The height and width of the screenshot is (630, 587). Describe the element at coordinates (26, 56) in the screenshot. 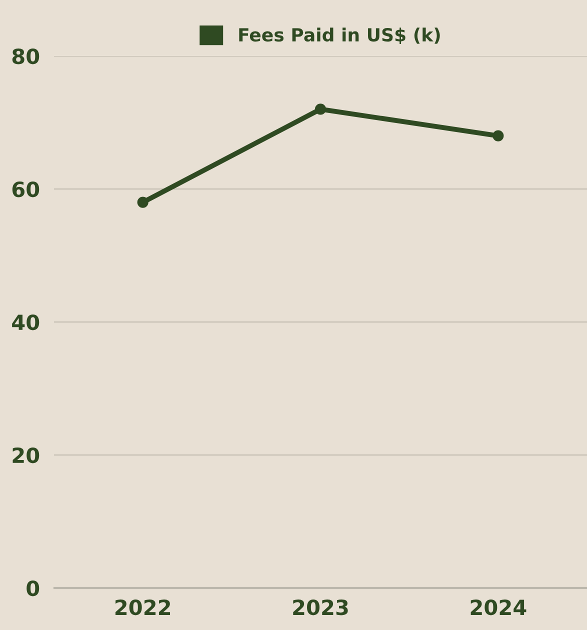

I see `y-tick-label: 80` at that location.